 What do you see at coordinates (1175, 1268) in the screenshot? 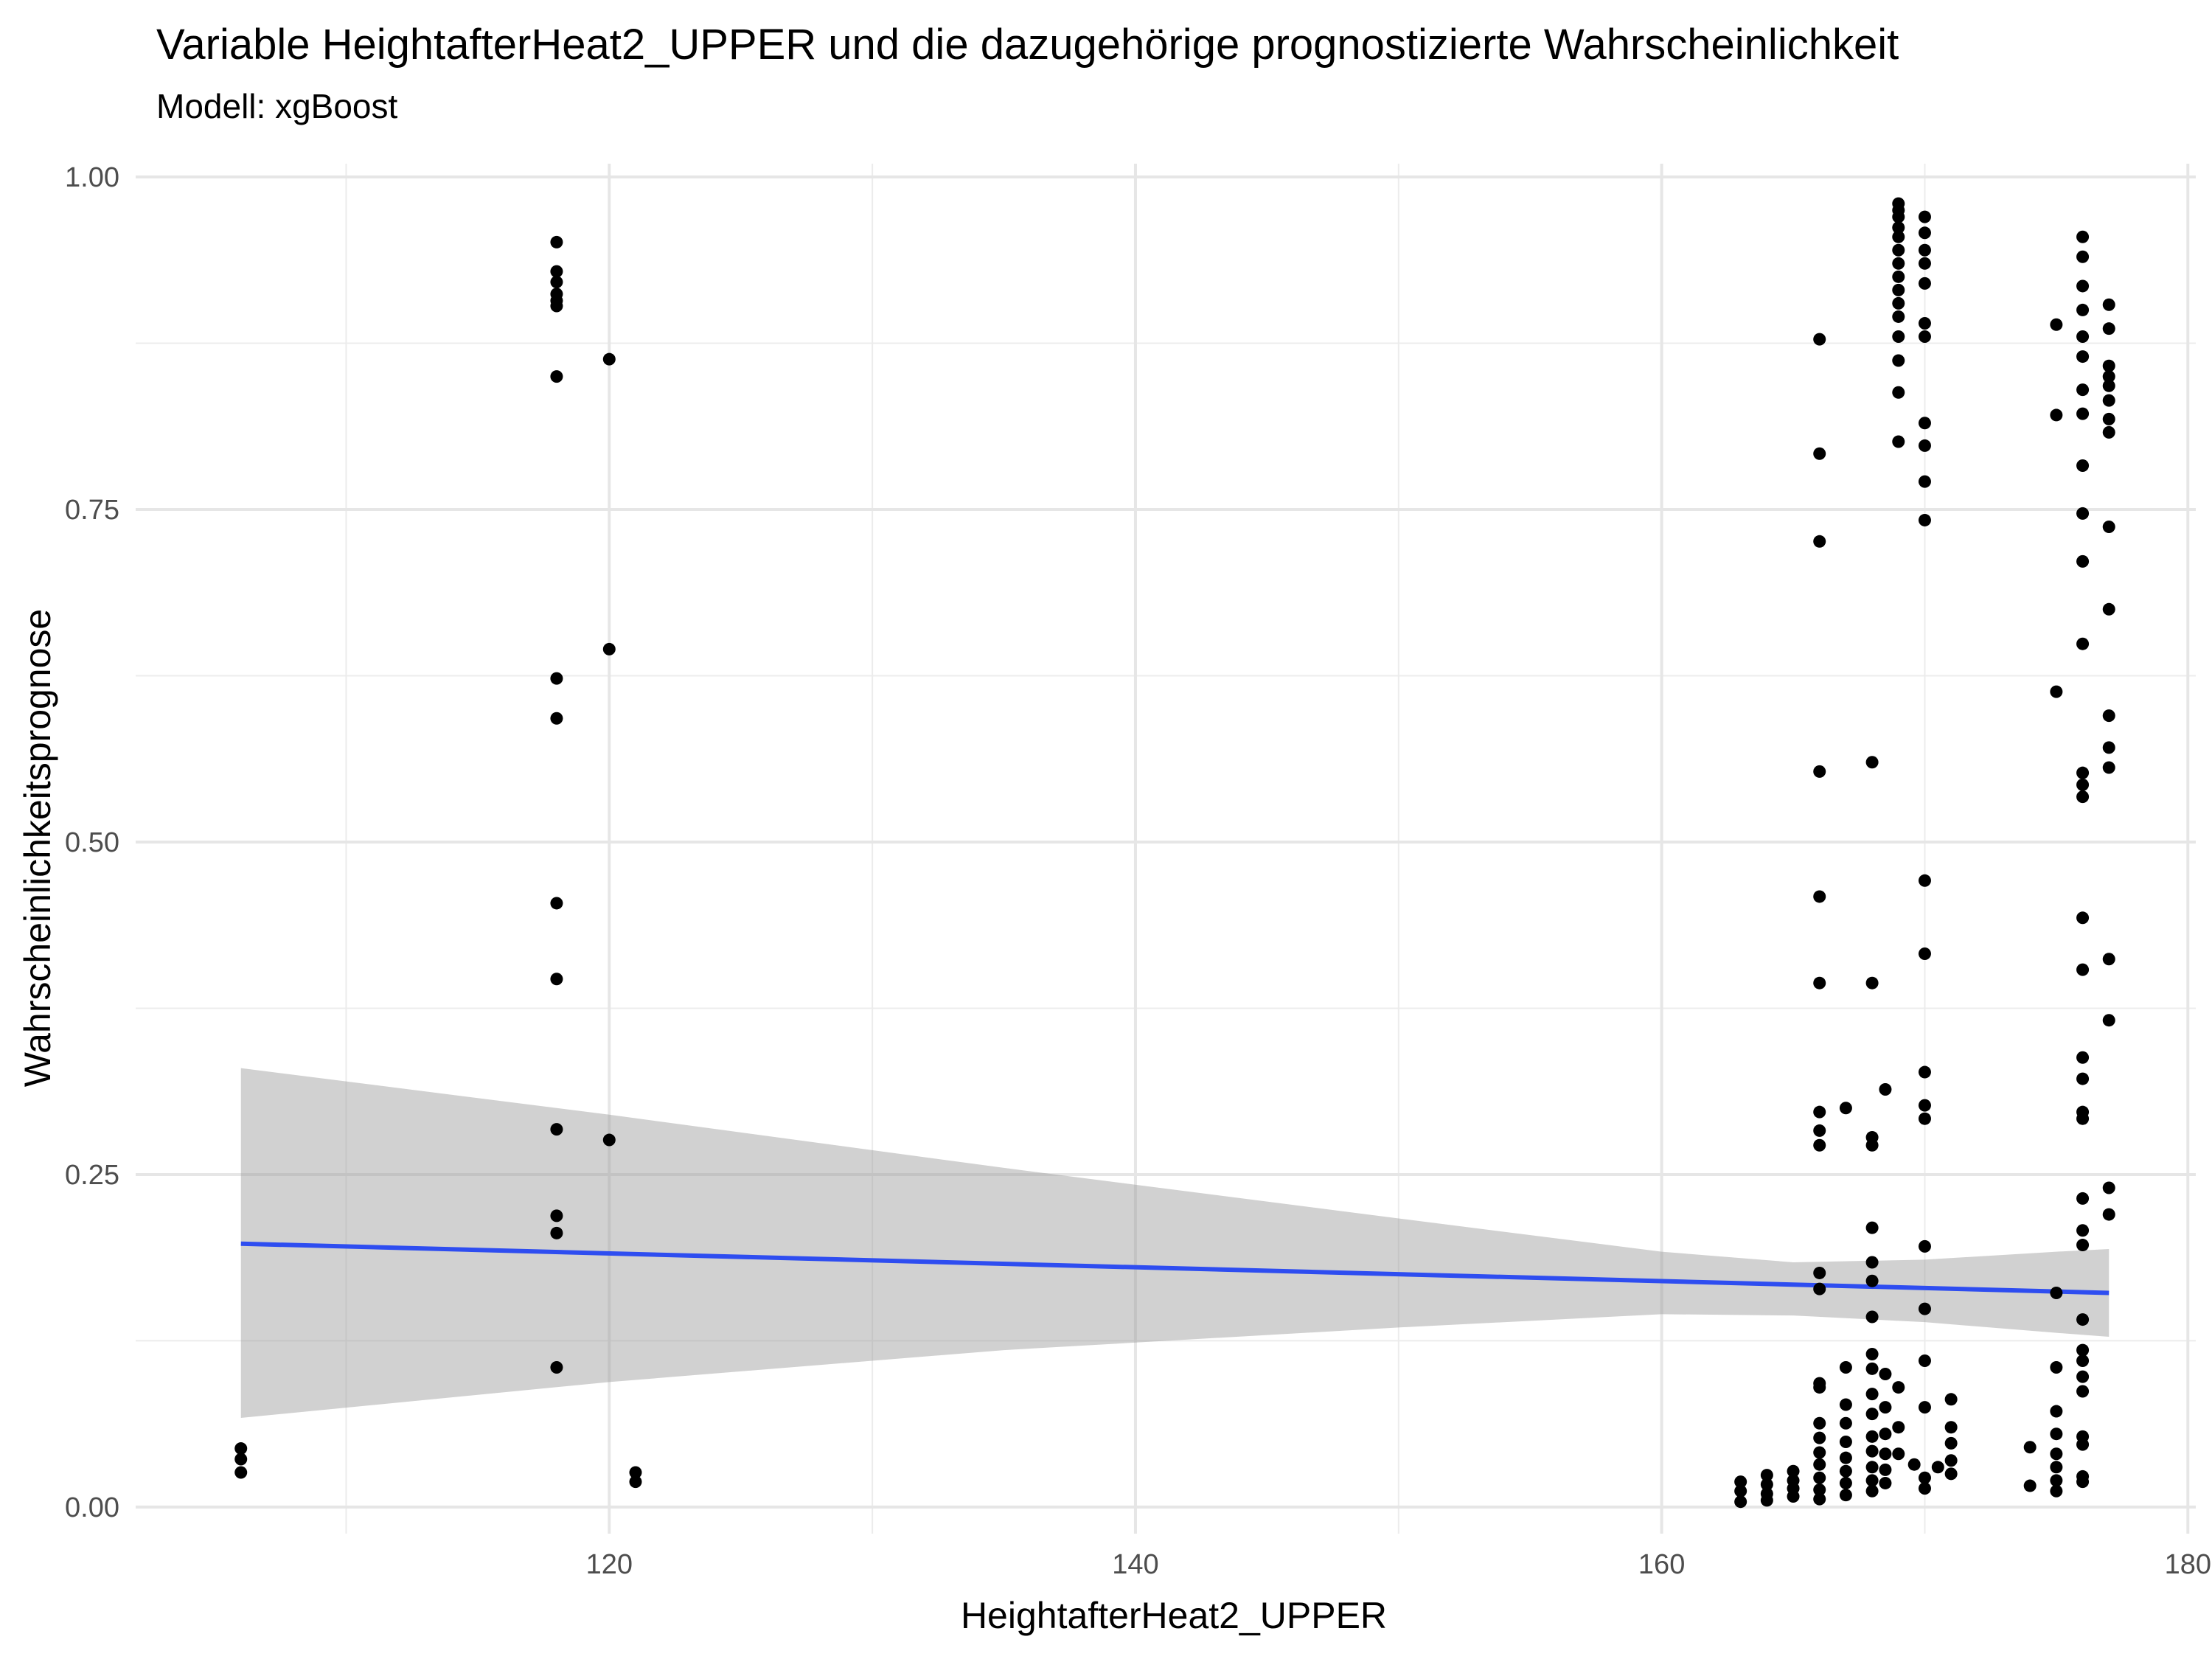
I see `trend-line` at bounding box center [1175, 1268].